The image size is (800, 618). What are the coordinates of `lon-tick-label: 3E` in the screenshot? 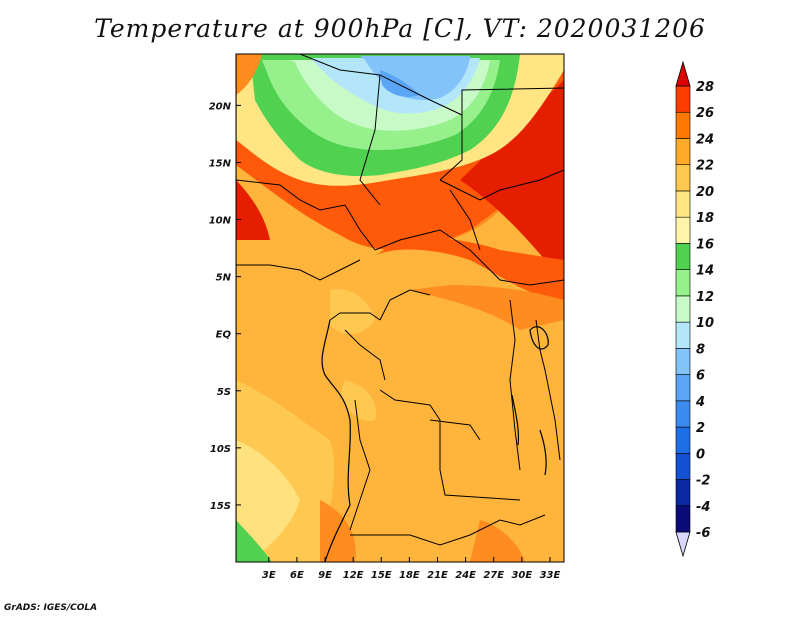 It's located at (269, 575).